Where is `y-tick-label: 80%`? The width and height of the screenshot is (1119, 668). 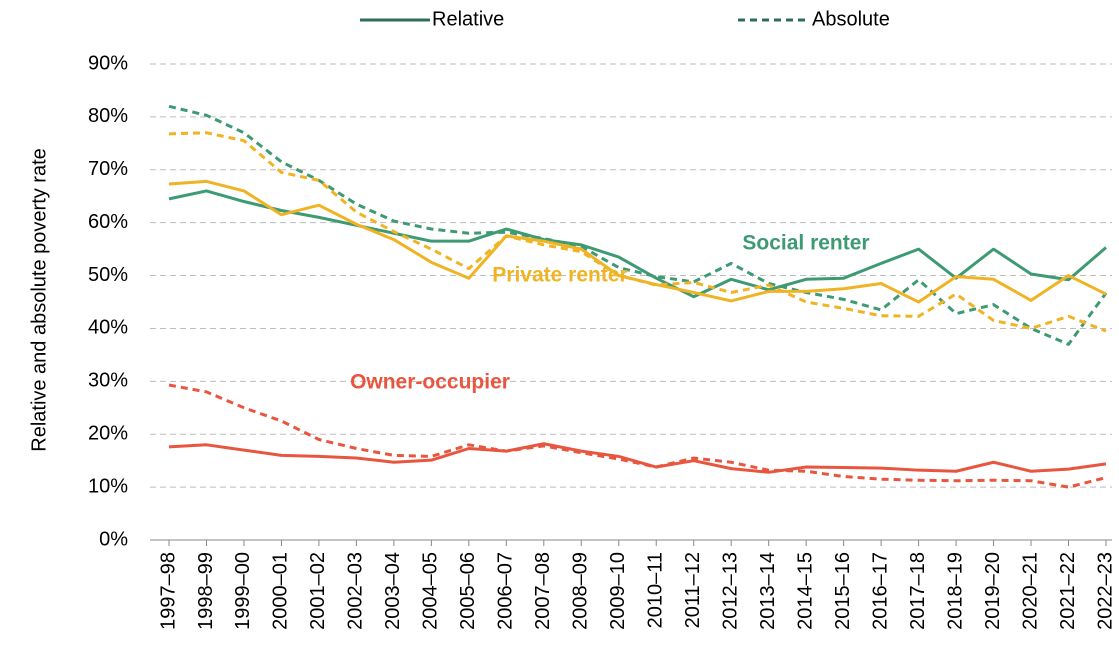
y-tick-label: 80% is located at coordinates (108, 116).